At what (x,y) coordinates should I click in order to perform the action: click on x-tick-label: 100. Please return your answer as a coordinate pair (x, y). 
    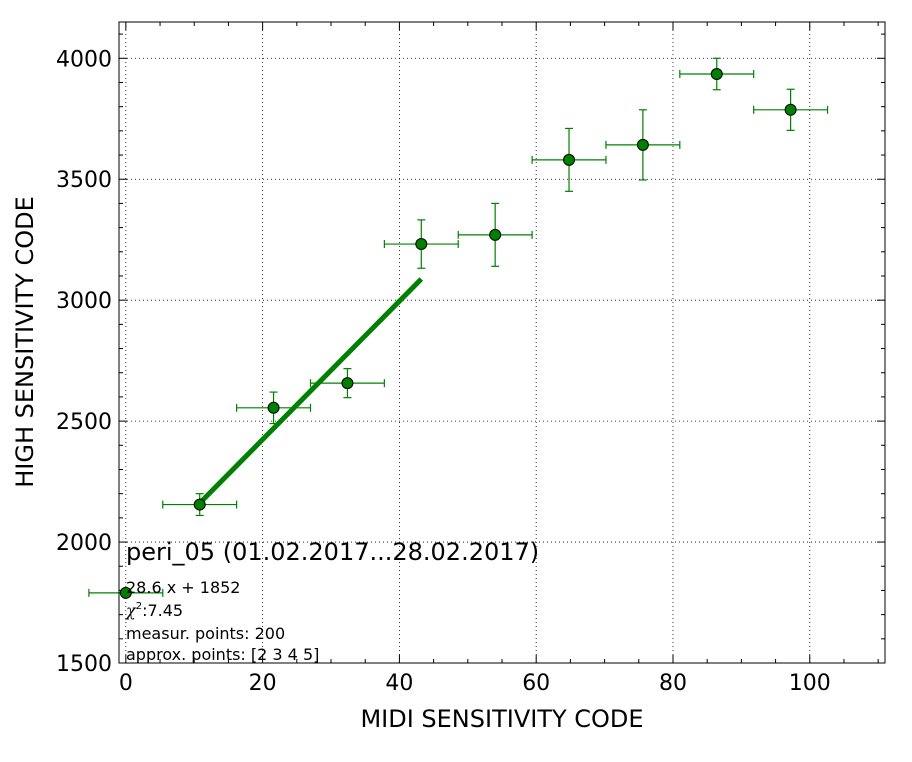
    Looking at the image, I should click on (810, 683).